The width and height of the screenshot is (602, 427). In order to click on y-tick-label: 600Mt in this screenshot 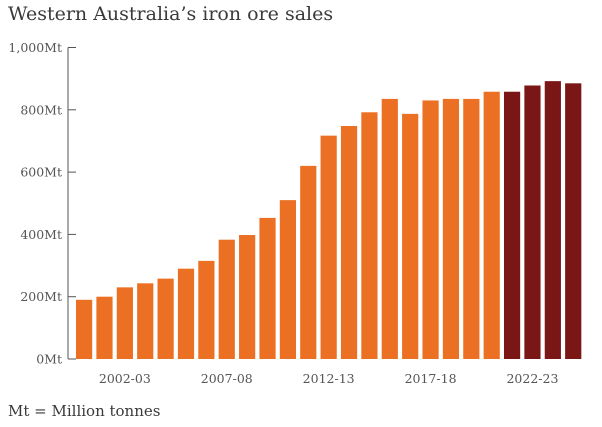, I will do `click(41, 172)`.